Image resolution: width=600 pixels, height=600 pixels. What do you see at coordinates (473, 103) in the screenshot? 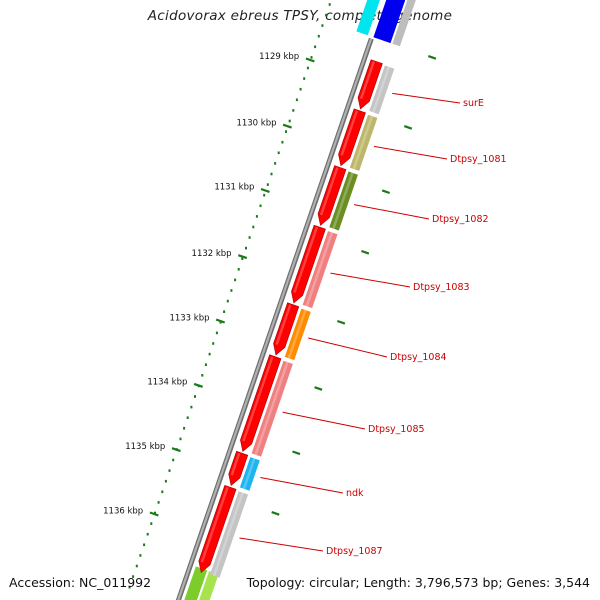
I see `gene-label: surE` at bounding box center [473, 103].